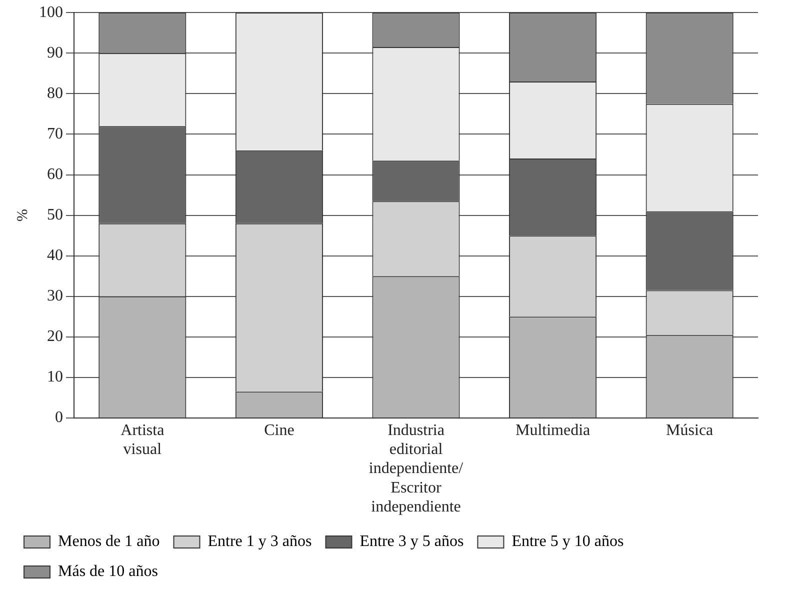  What do you see at coordinates (22, 215) in the screenshot?
I see `y-axis-title: %` at bounding box center [22, 215].